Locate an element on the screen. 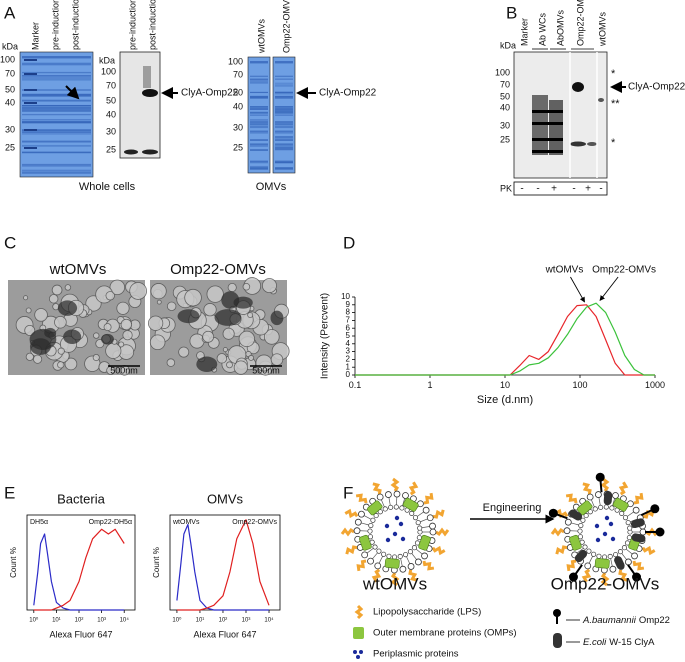 The image size is (685, 662). plot-frame is located at coordinates (81, 562).